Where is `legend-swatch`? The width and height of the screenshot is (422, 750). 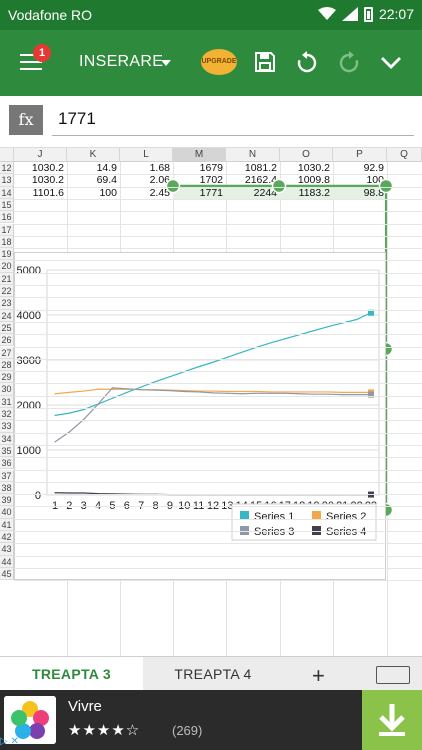 legend-swatch is located at coordinates (316, 530).